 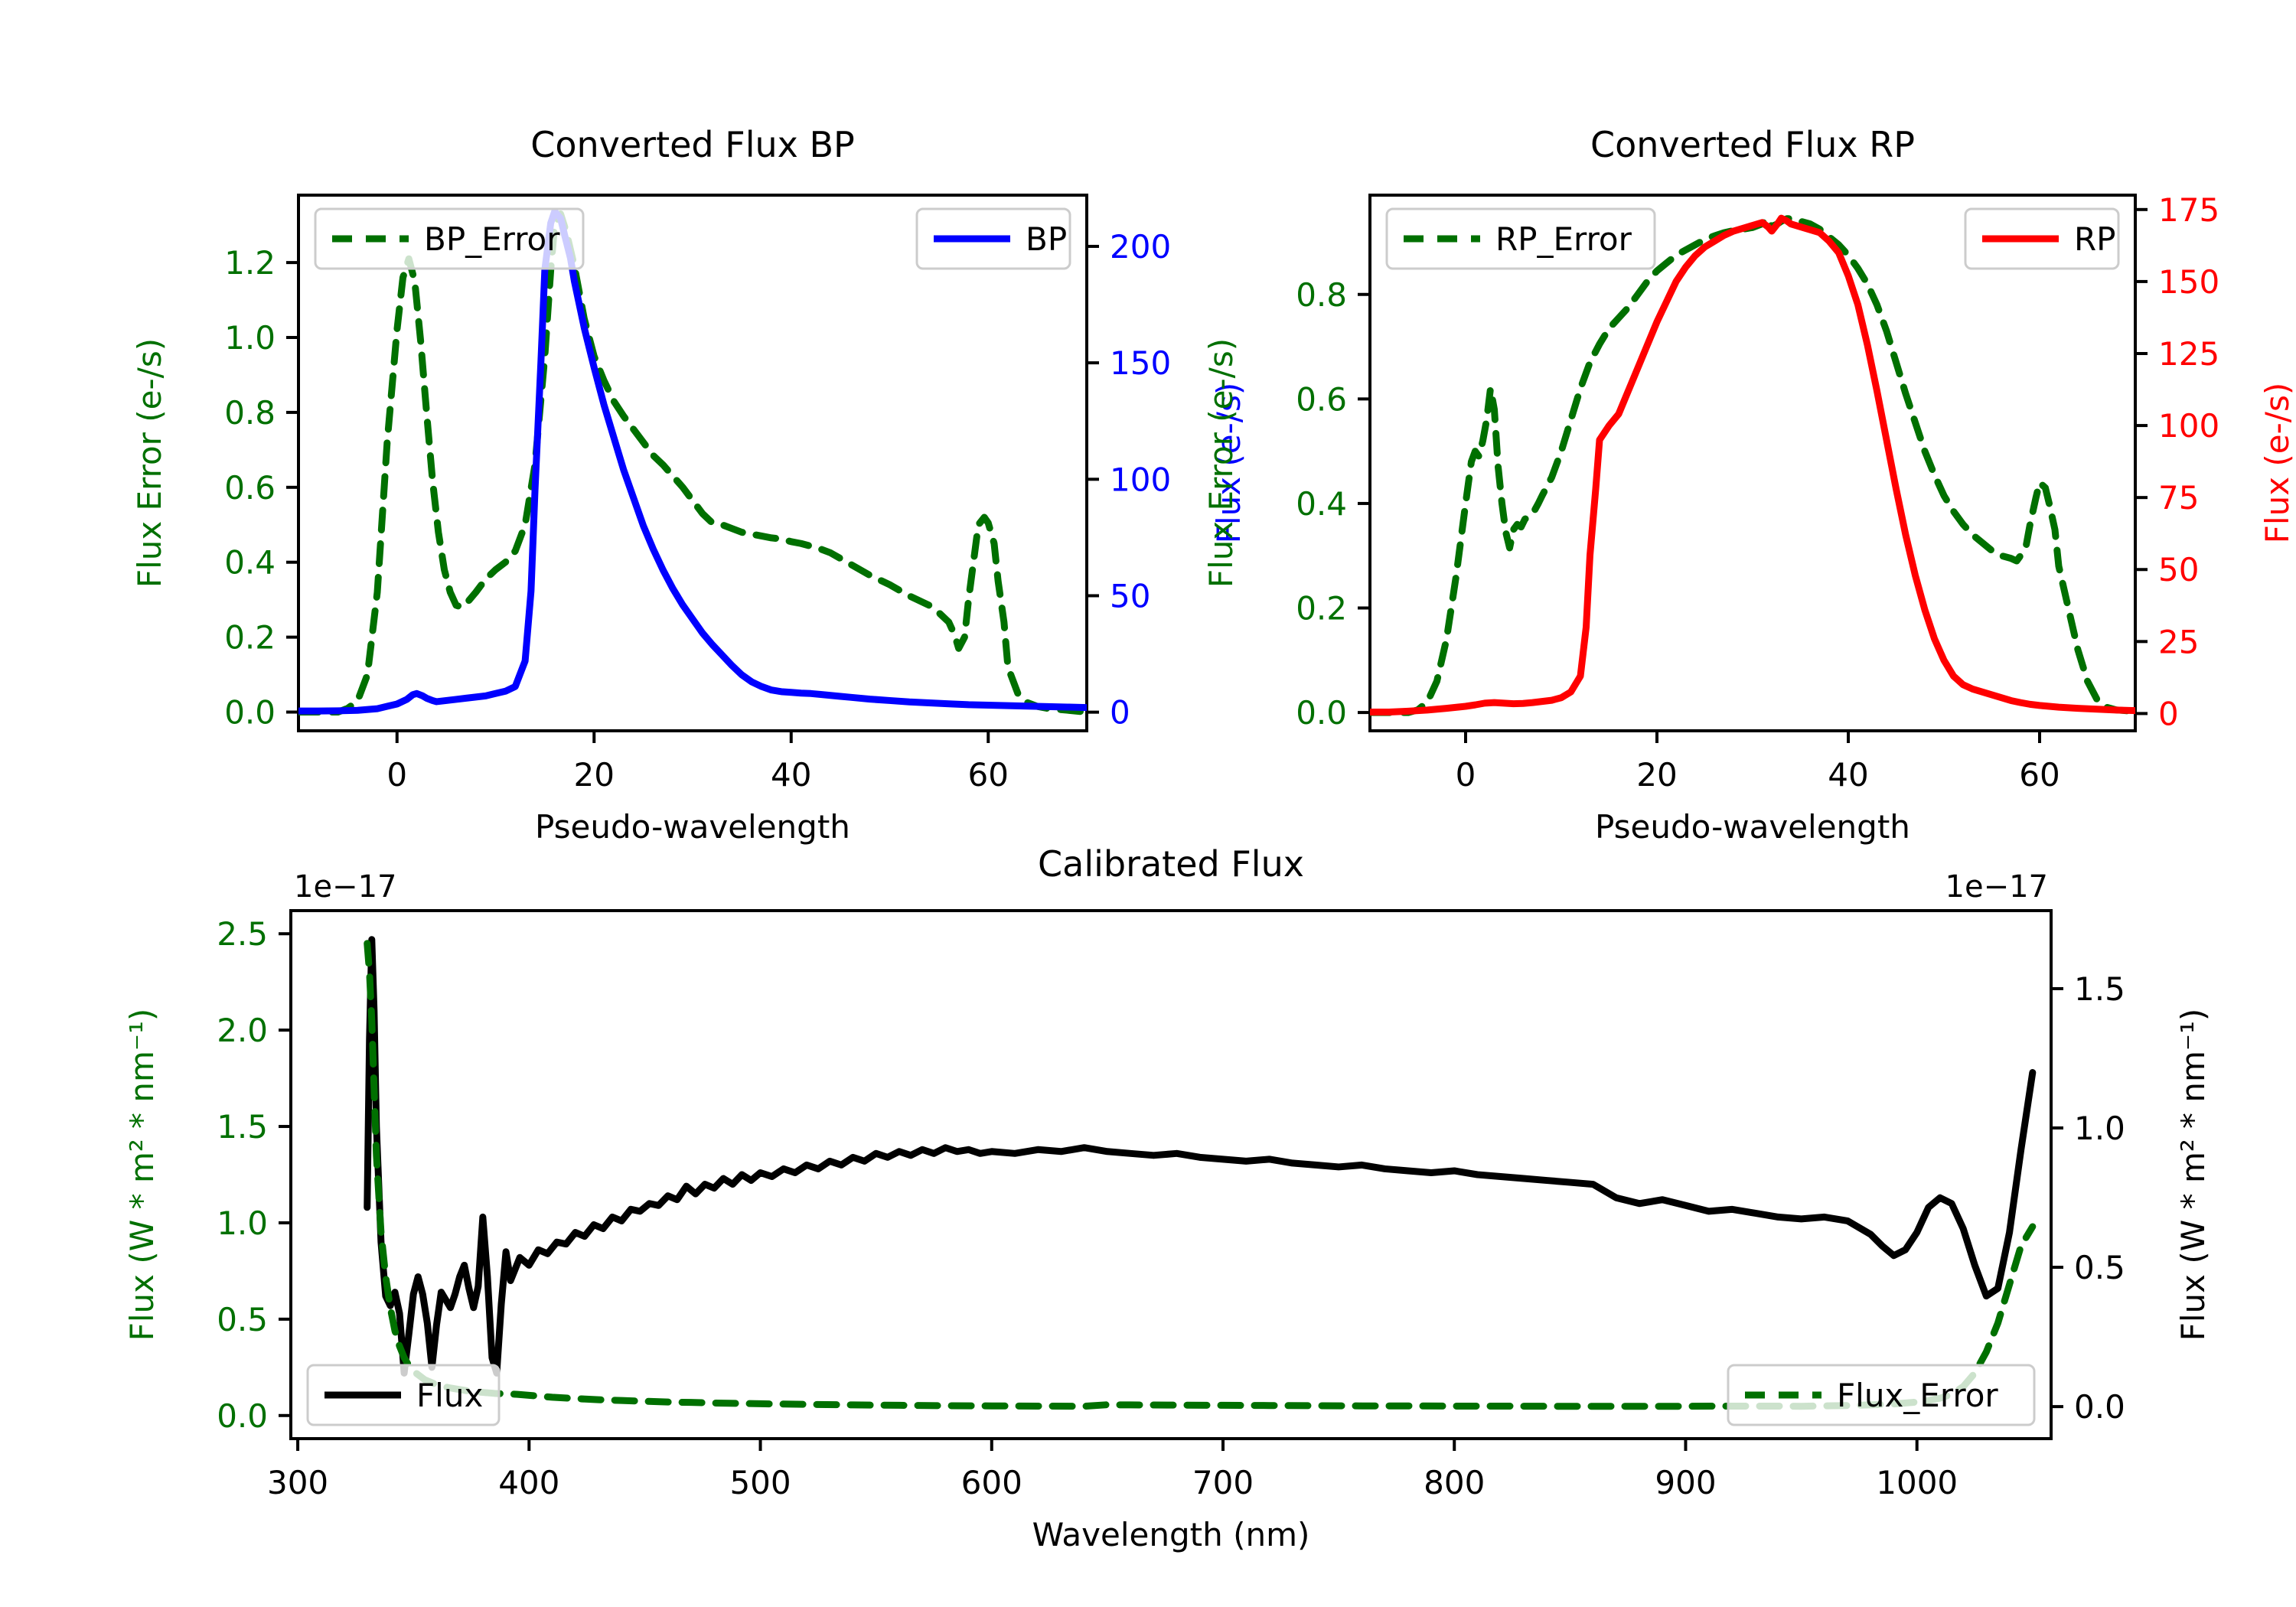 What do you see at coordinates (1223, 1482) in the screenshot?
I see `x-tick-label: 700` at bounding box center [1223, 1482].